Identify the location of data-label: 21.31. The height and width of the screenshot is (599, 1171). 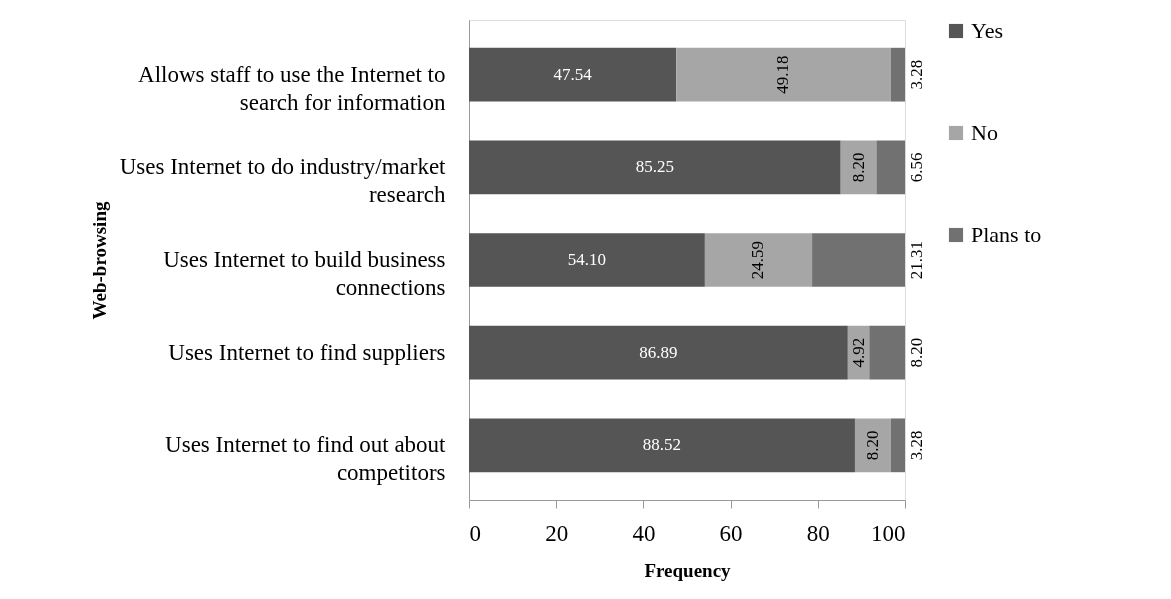
(916, 260).